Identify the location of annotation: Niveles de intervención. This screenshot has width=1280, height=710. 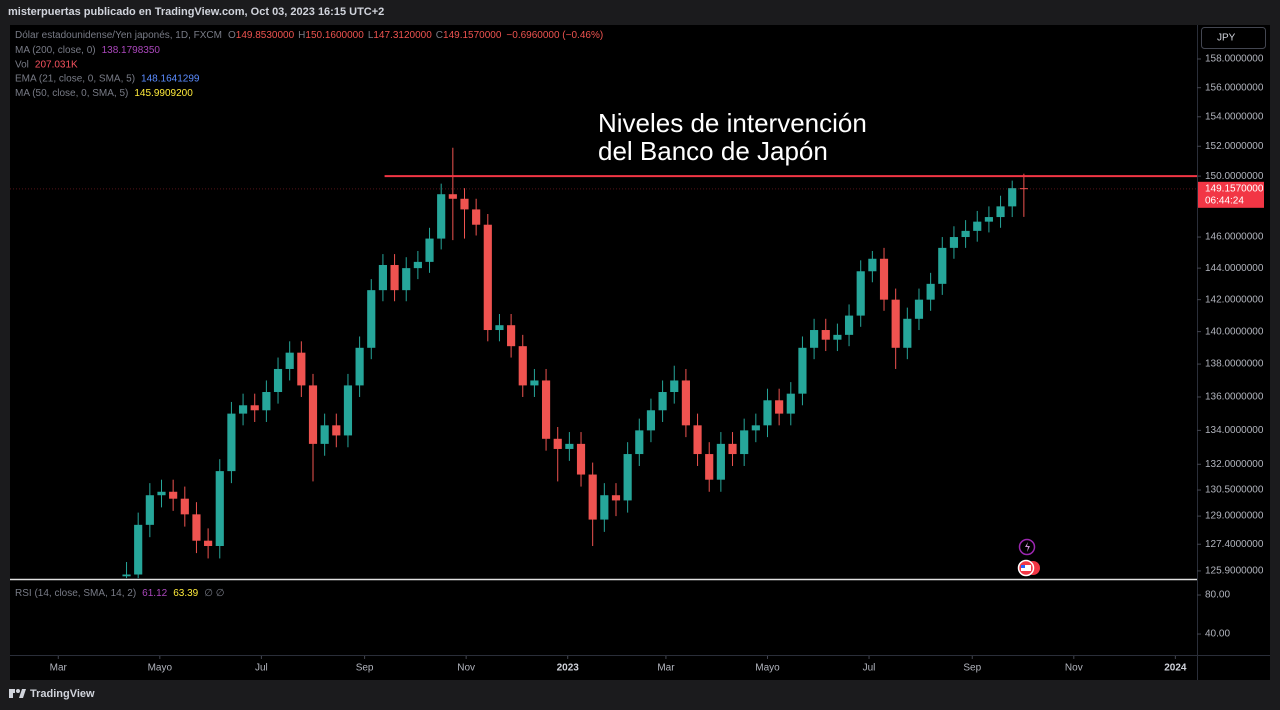
(732, 123).